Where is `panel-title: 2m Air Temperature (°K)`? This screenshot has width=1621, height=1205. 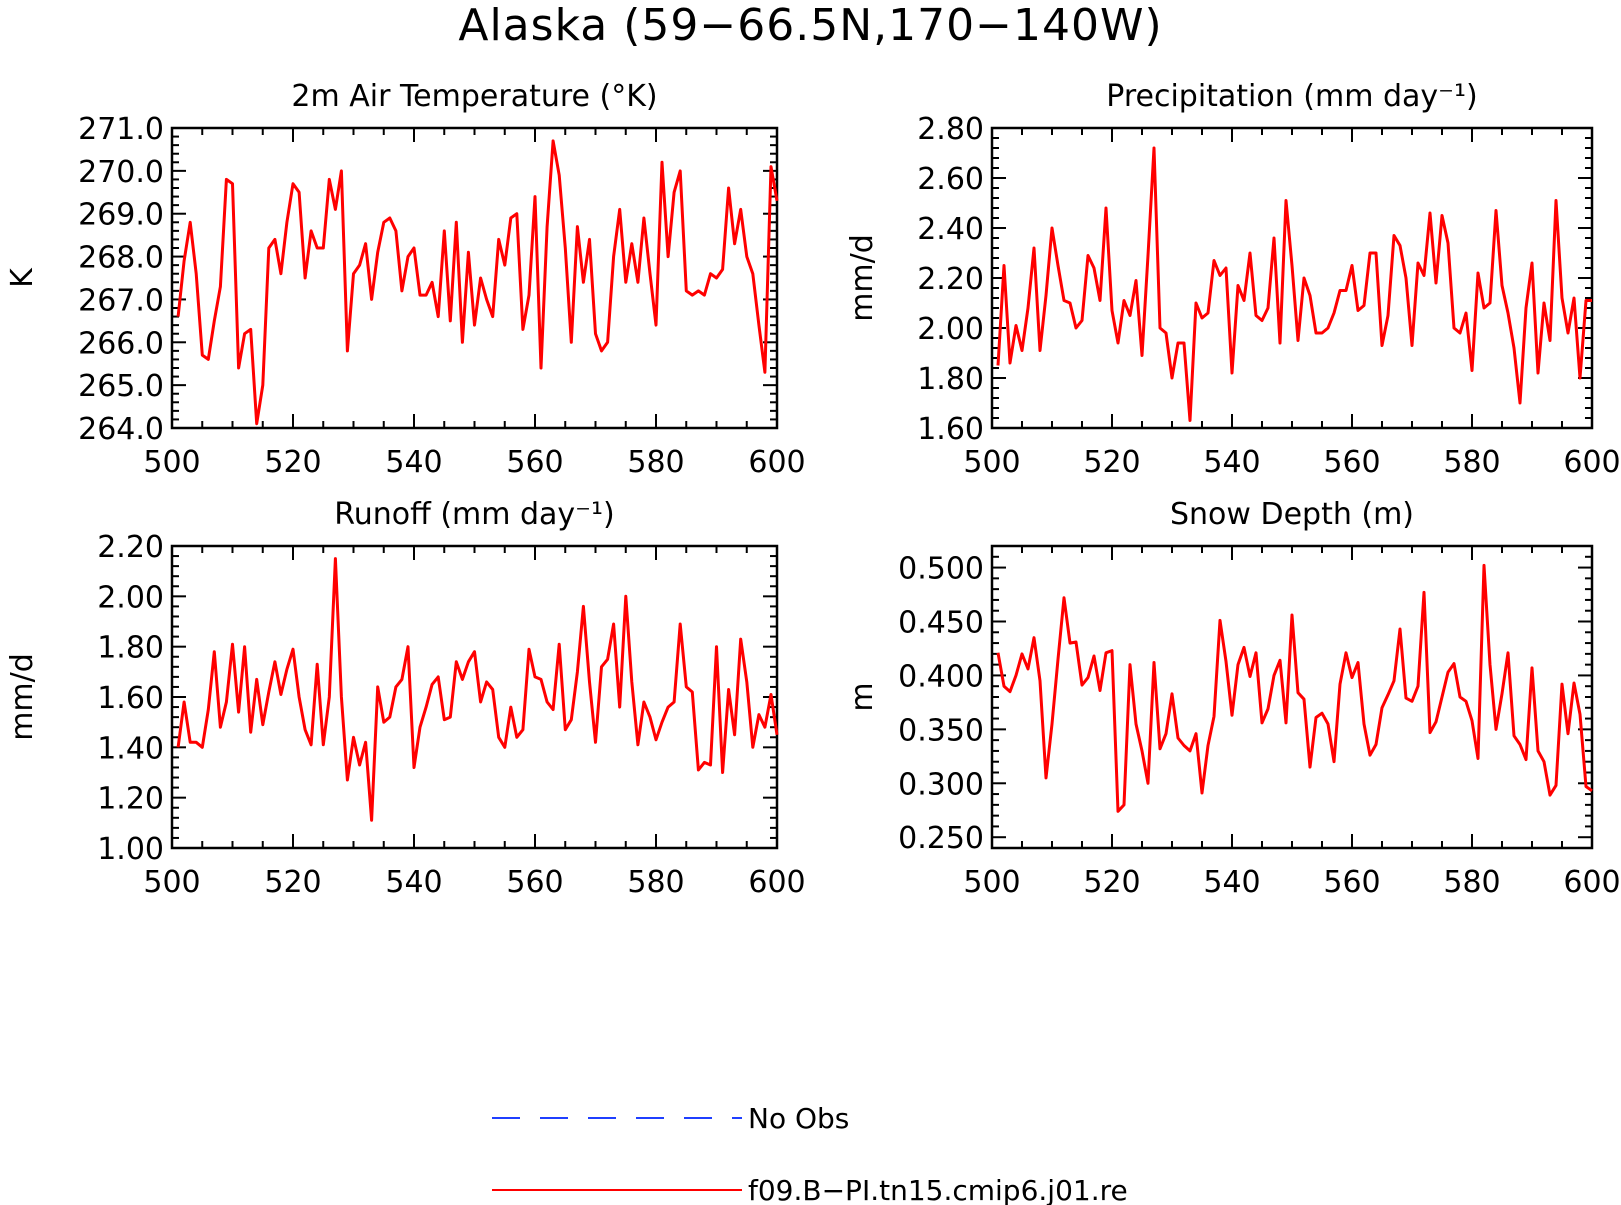
panel-title: 2m Air Temperature (°K) is located at coordinates (474, 96).